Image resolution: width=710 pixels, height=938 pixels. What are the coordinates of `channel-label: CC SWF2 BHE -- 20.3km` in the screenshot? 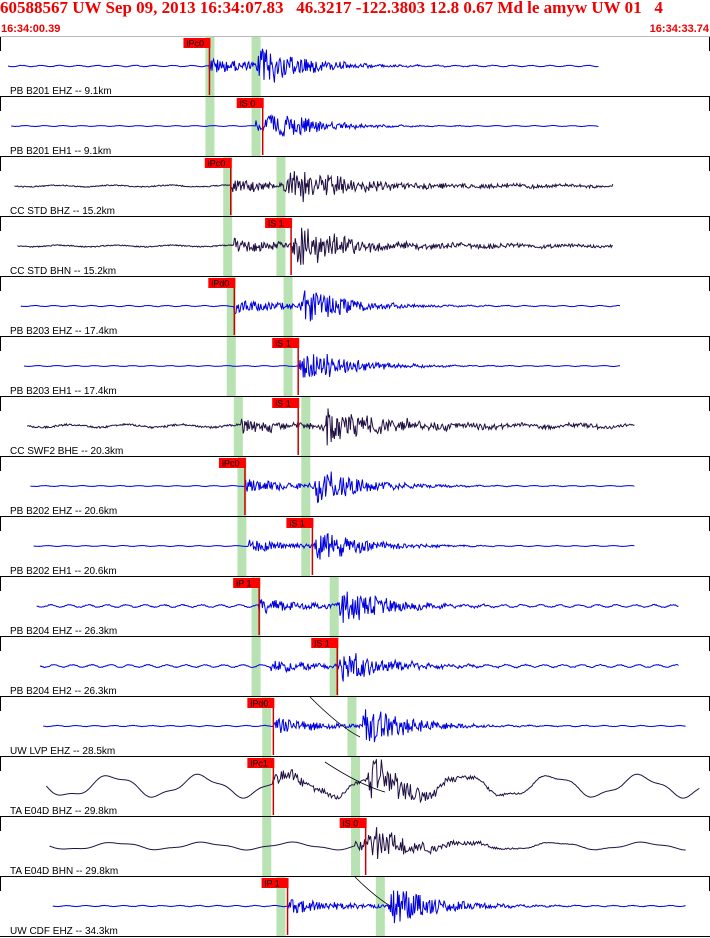 It's located at (66, 451).